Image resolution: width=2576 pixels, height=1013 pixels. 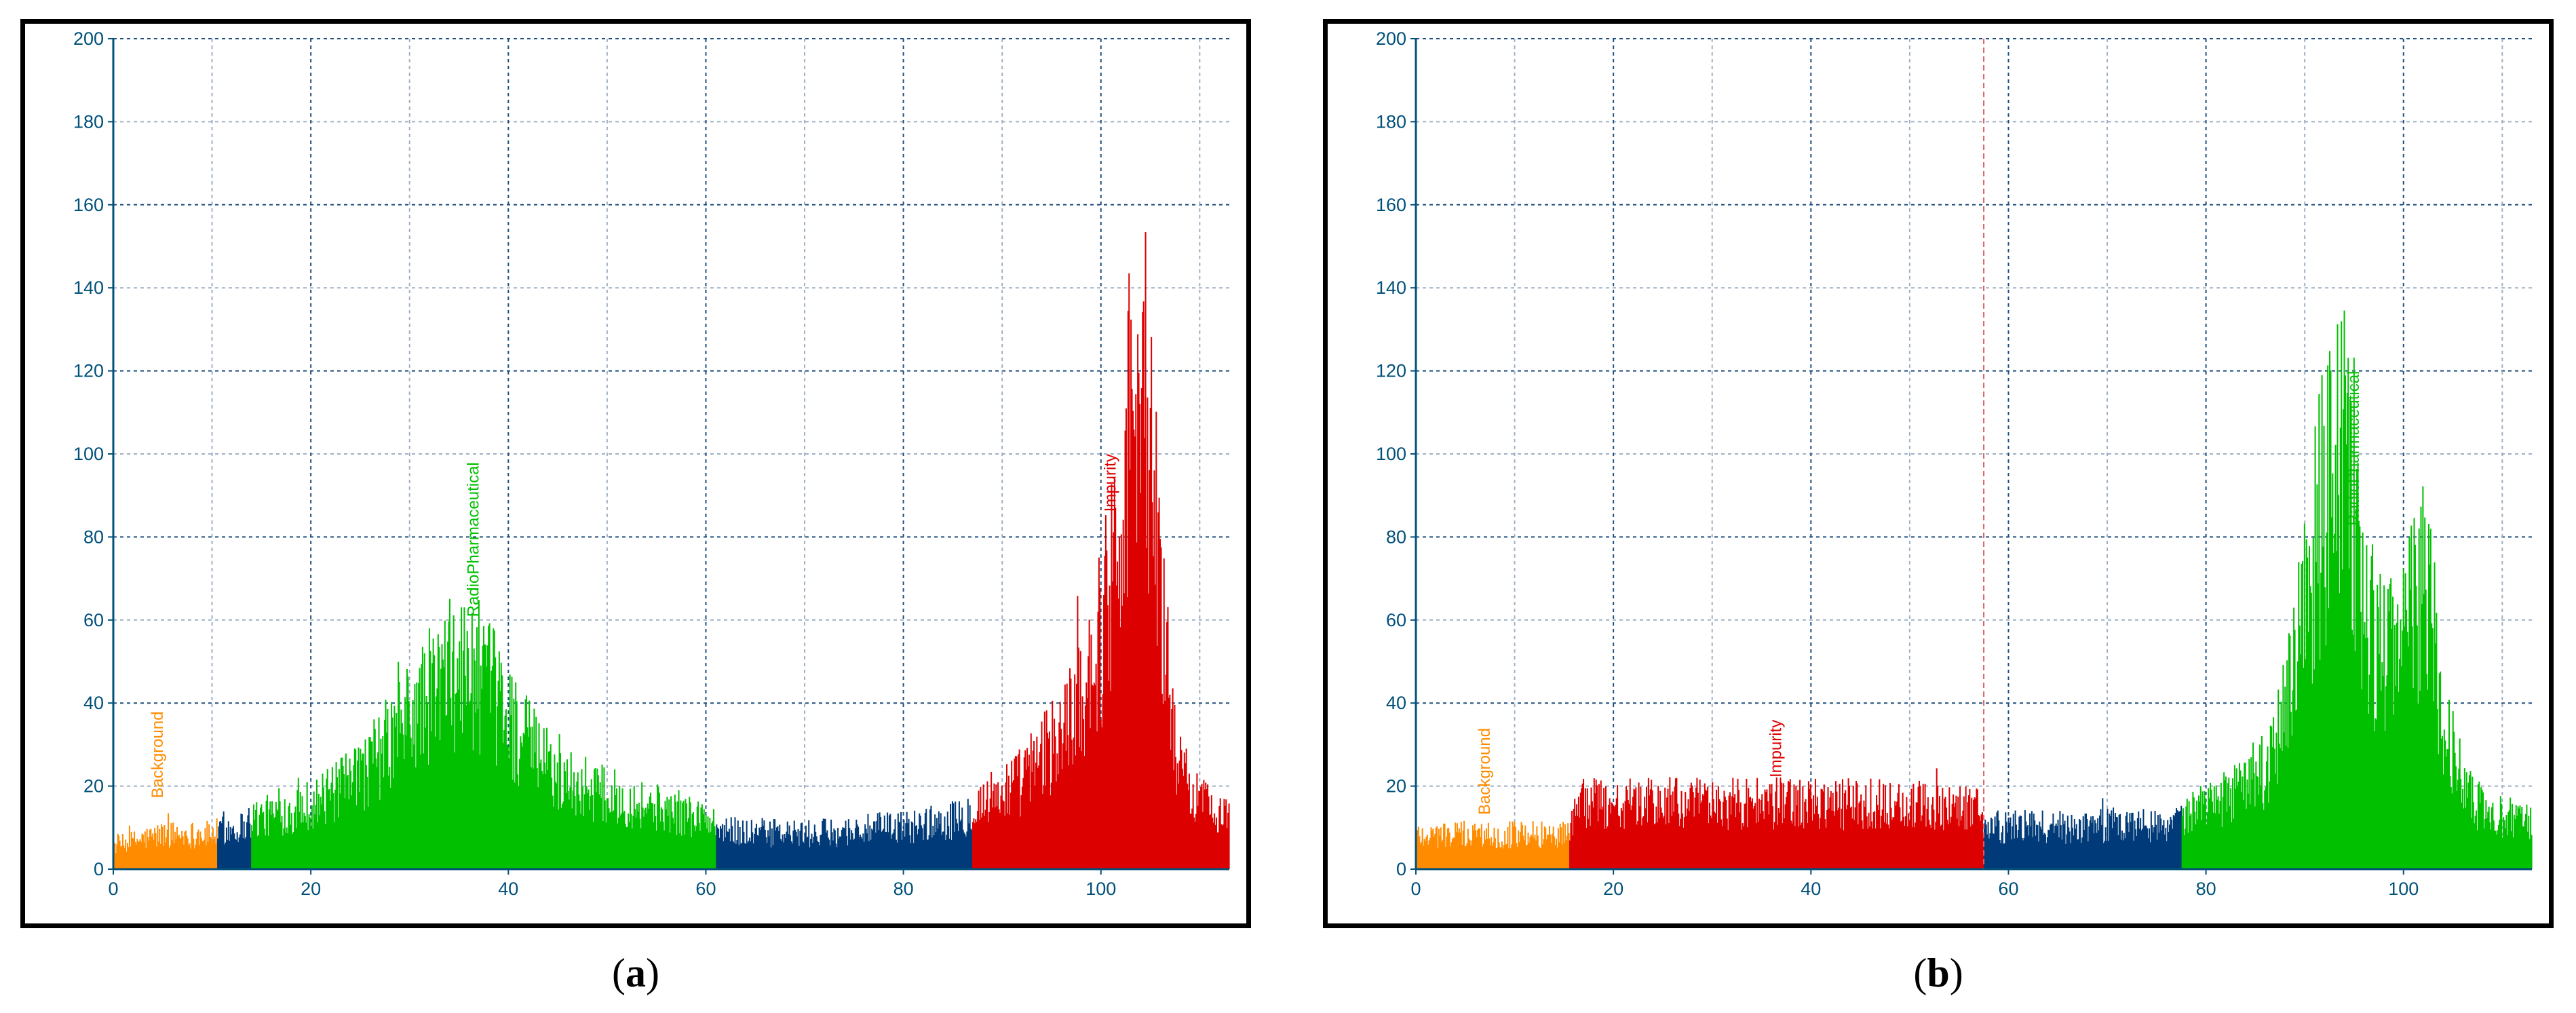 What do you see at coordinates (113, 889) in the screenshot?
I see `x-tick-label: 0` at bounding box center [113, 889].